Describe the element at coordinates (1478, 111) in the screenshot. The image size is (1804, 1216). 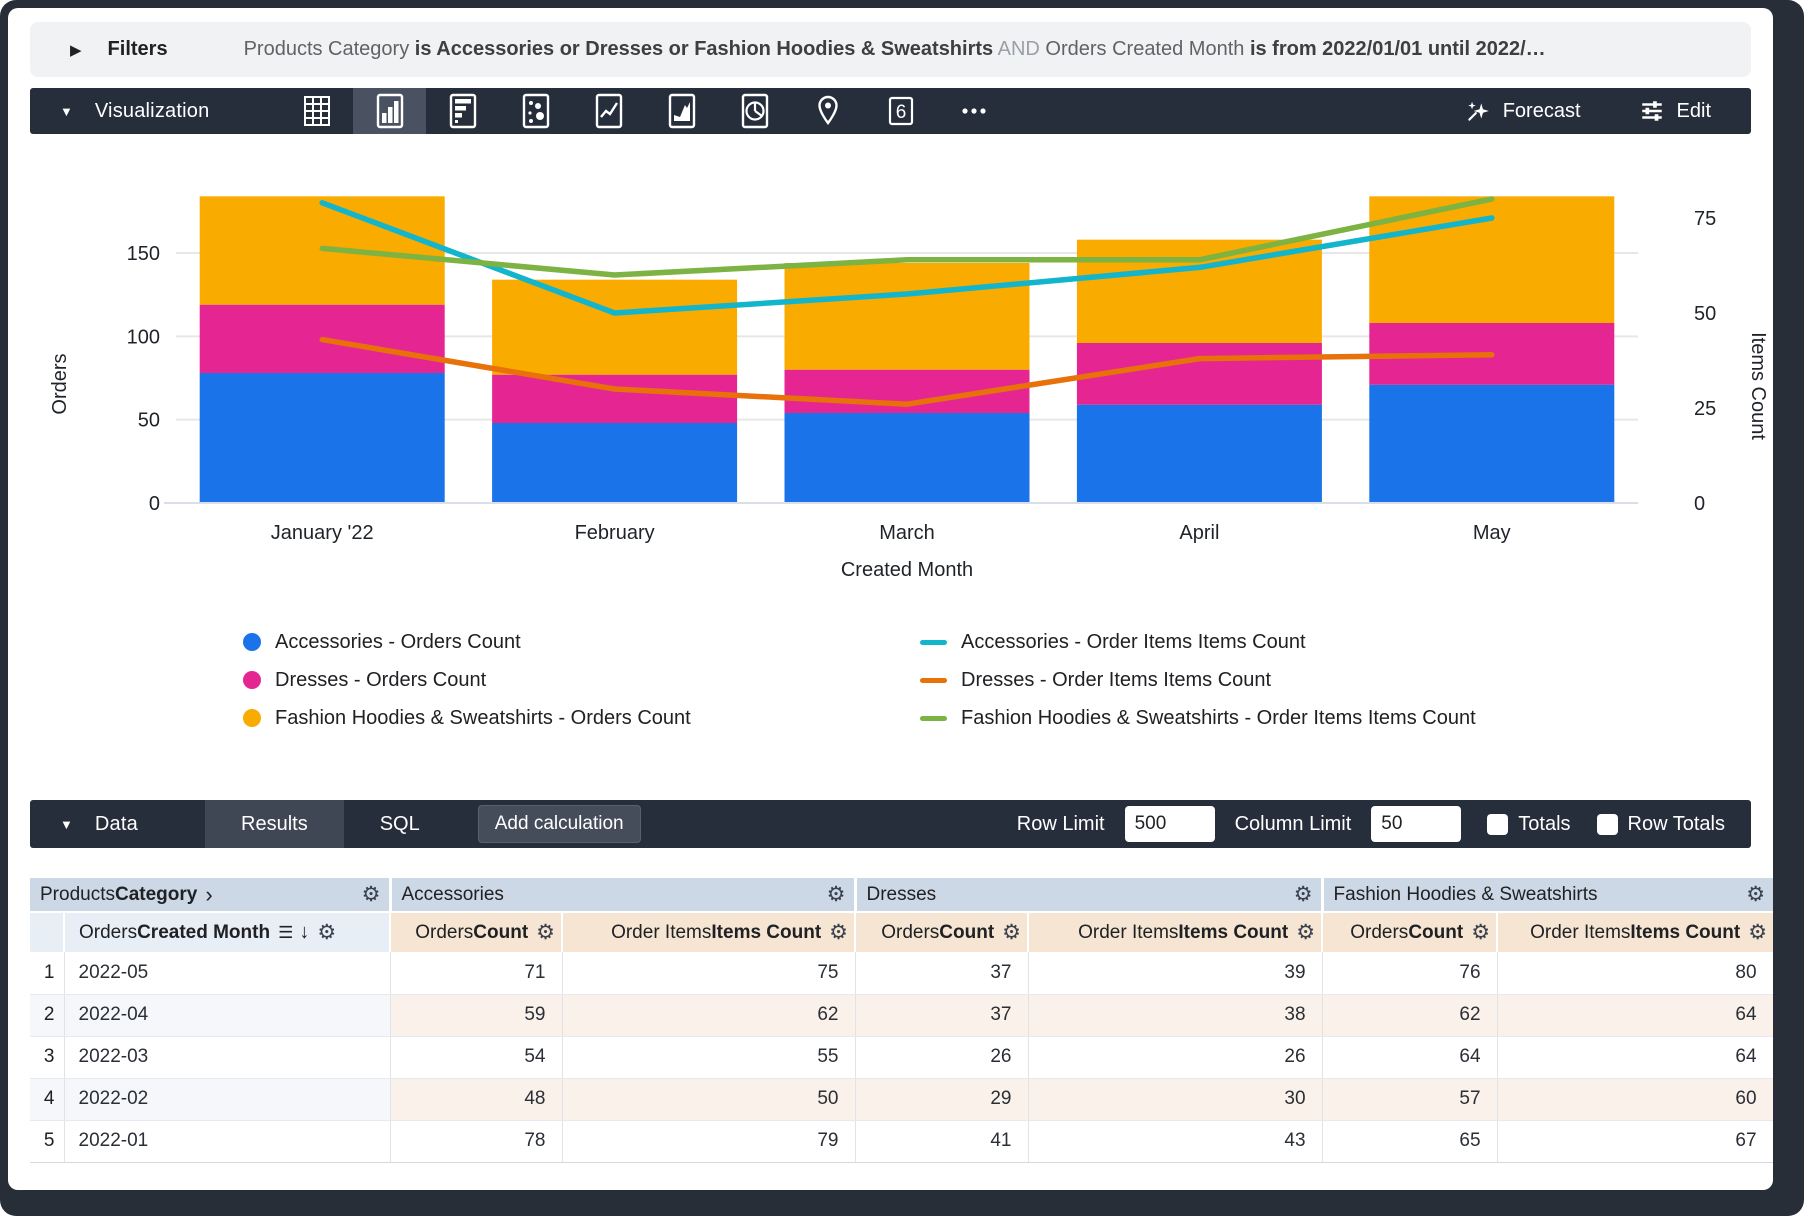
I see `forecast-sparkle-icon` at that location.